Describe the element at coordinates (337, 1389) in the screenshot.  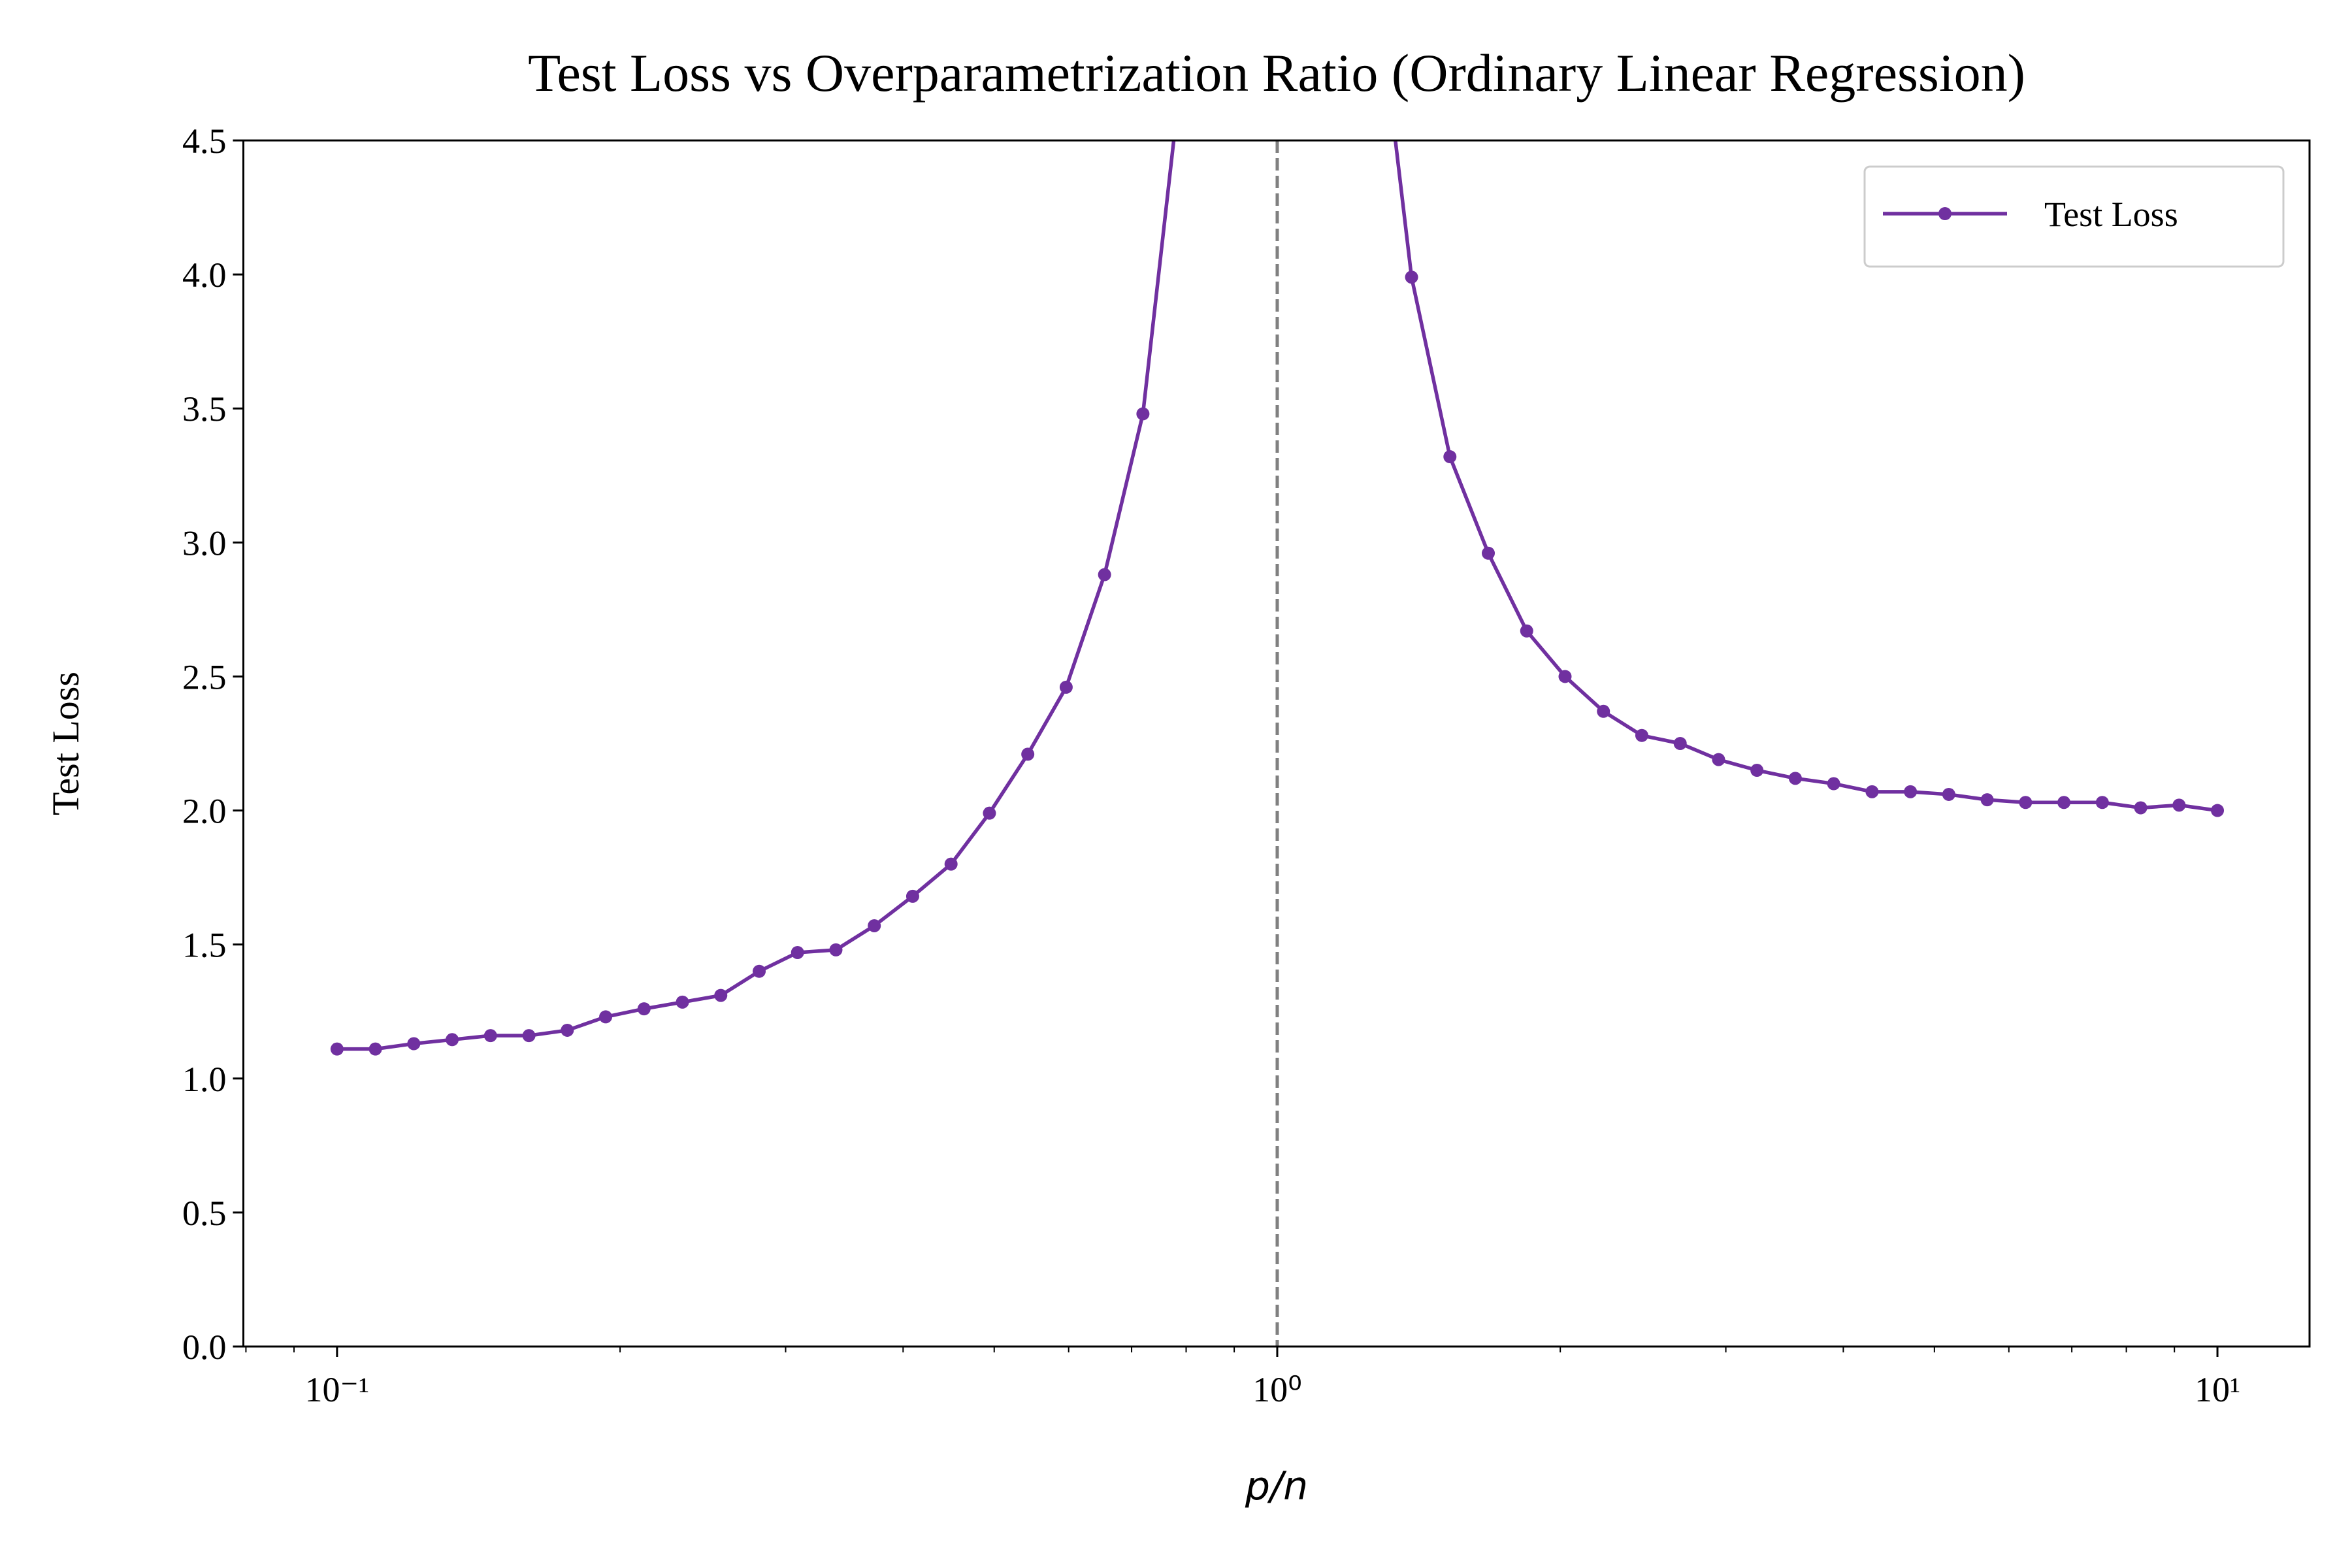
I see `x-tick-label: 10⁻¹` at that location.